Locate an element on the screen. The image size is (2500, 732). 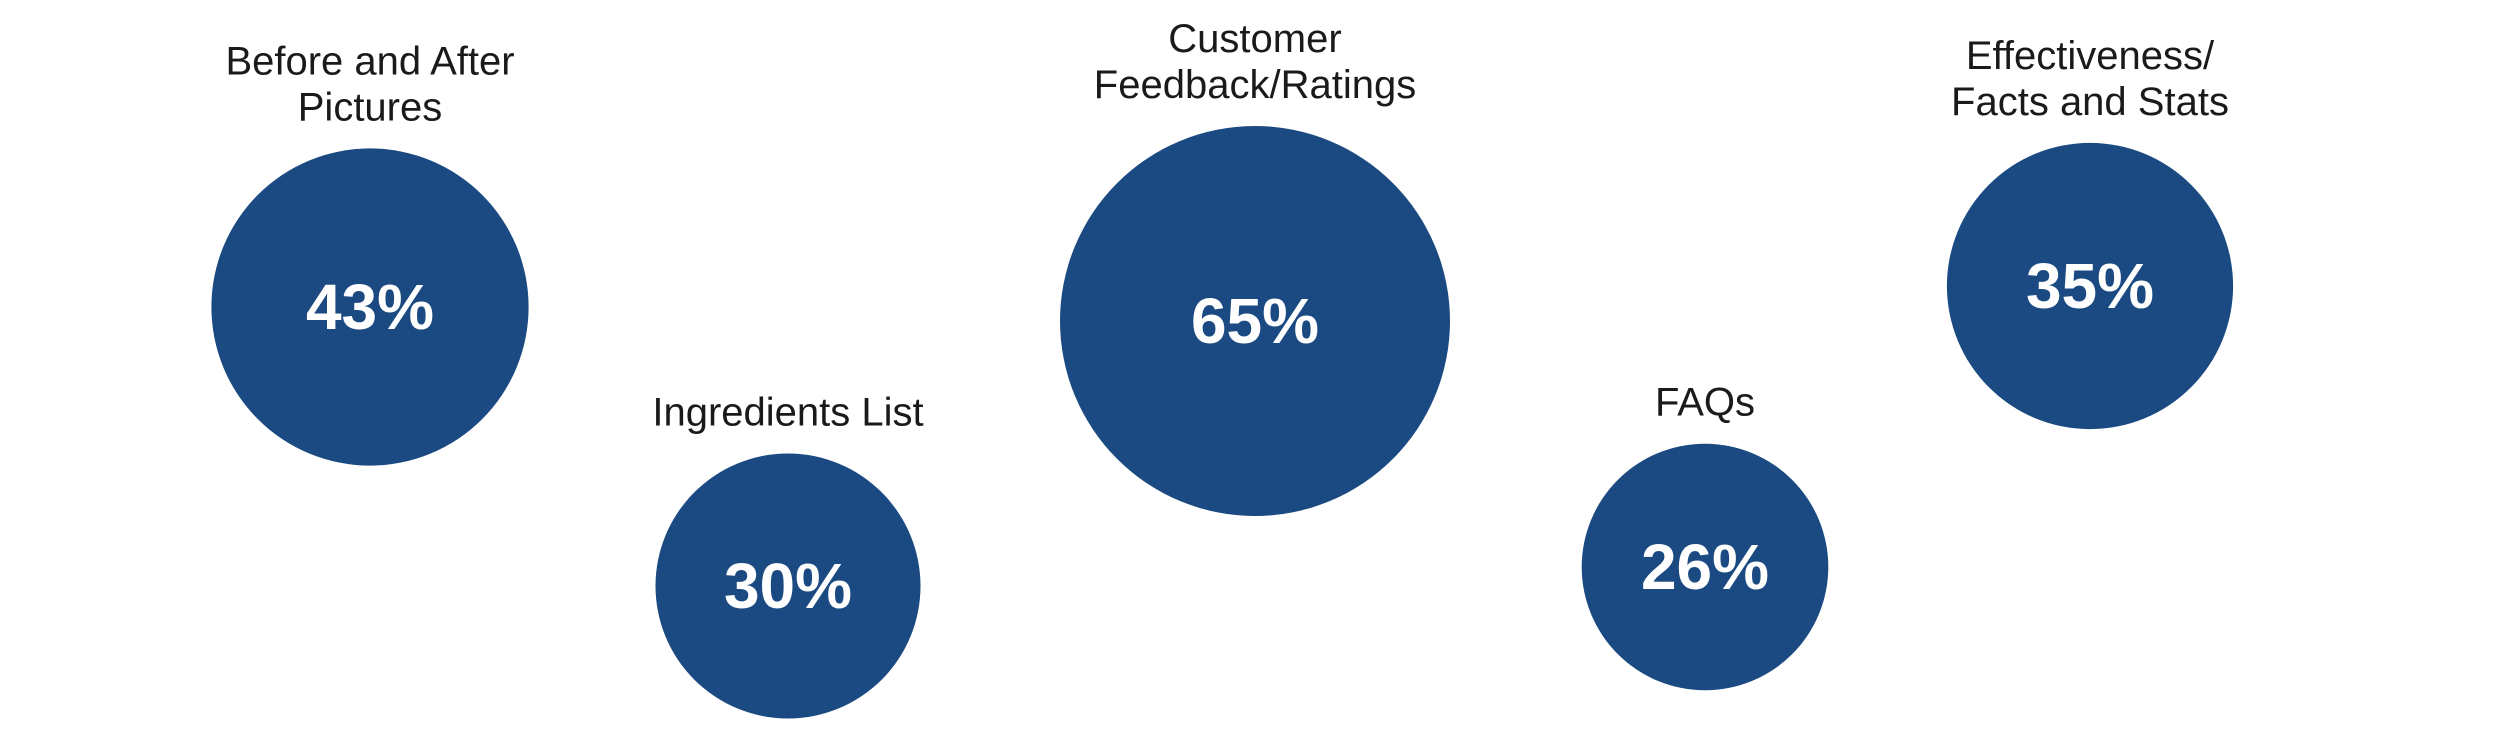
bubble-label-3-line-1: Customer is located at coordinates (1254, 39).